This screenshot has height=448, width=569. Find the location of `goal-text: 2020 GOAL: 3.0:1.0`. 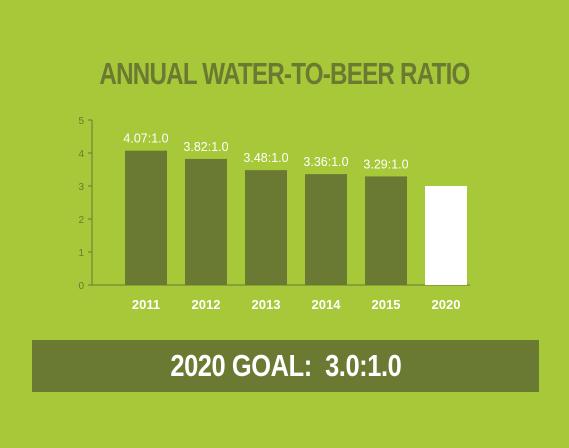

goal-text: 2020 GOAL: 3.0:1.0 is located at coordinates (285, 365).